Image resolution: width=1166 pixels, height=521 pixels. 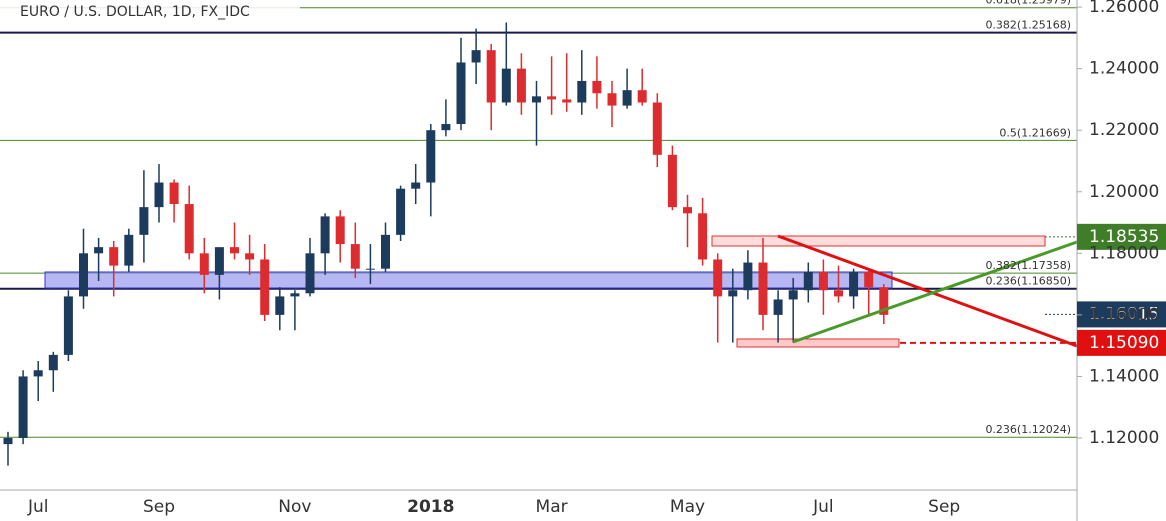 What do you see at coordinates (1028, 265) in the screenshot?
I see `fib-label: 0.382(1.17358)` at bounding box center [1028, 265].